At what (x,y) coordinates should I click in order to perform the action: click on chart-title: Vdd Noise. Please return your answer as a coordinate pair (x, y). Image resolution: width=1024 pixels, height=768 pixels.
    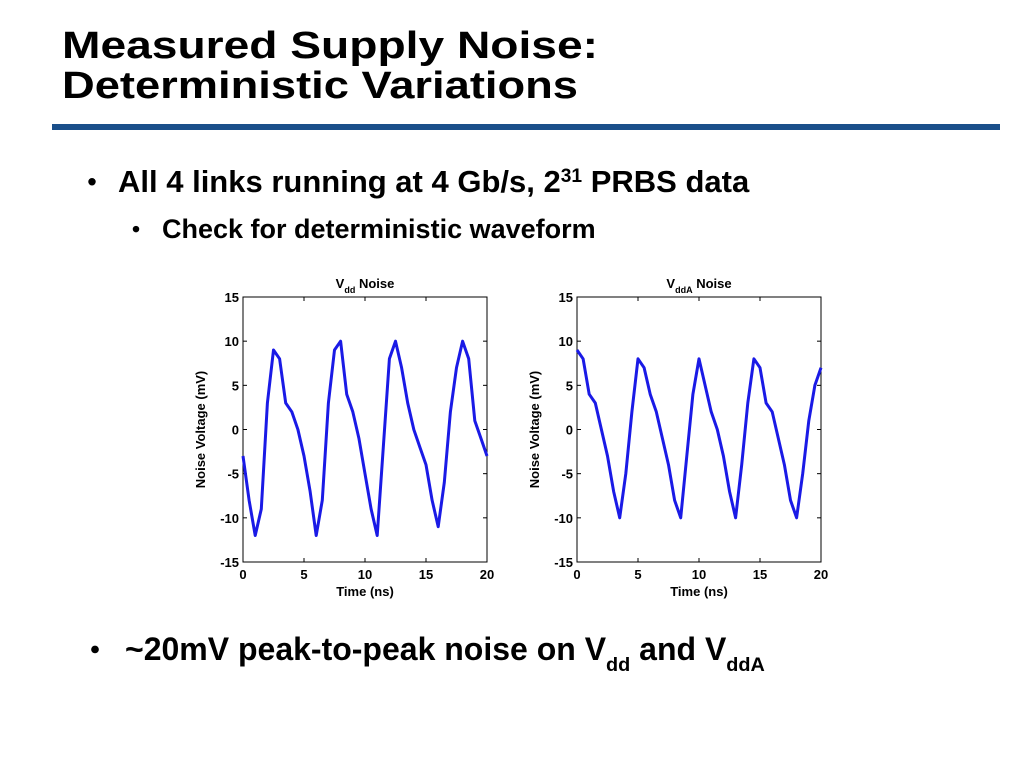
    Looking at the image, I should click on (365, 285).